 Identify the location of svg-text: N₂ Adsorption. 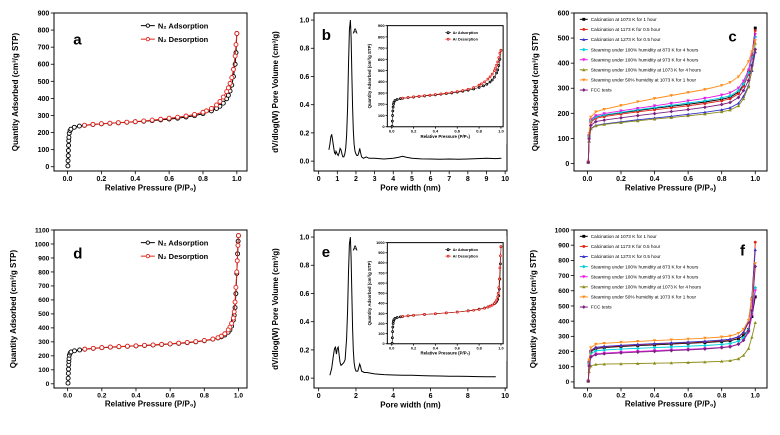
(183, 25).